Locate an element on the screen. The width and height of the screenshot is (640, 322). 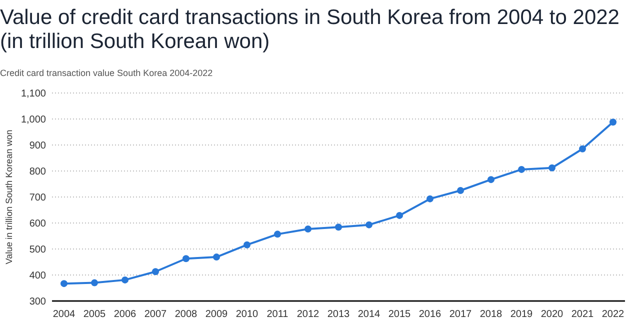
y-tick-label: 700 is located at coordinates (37, 198).